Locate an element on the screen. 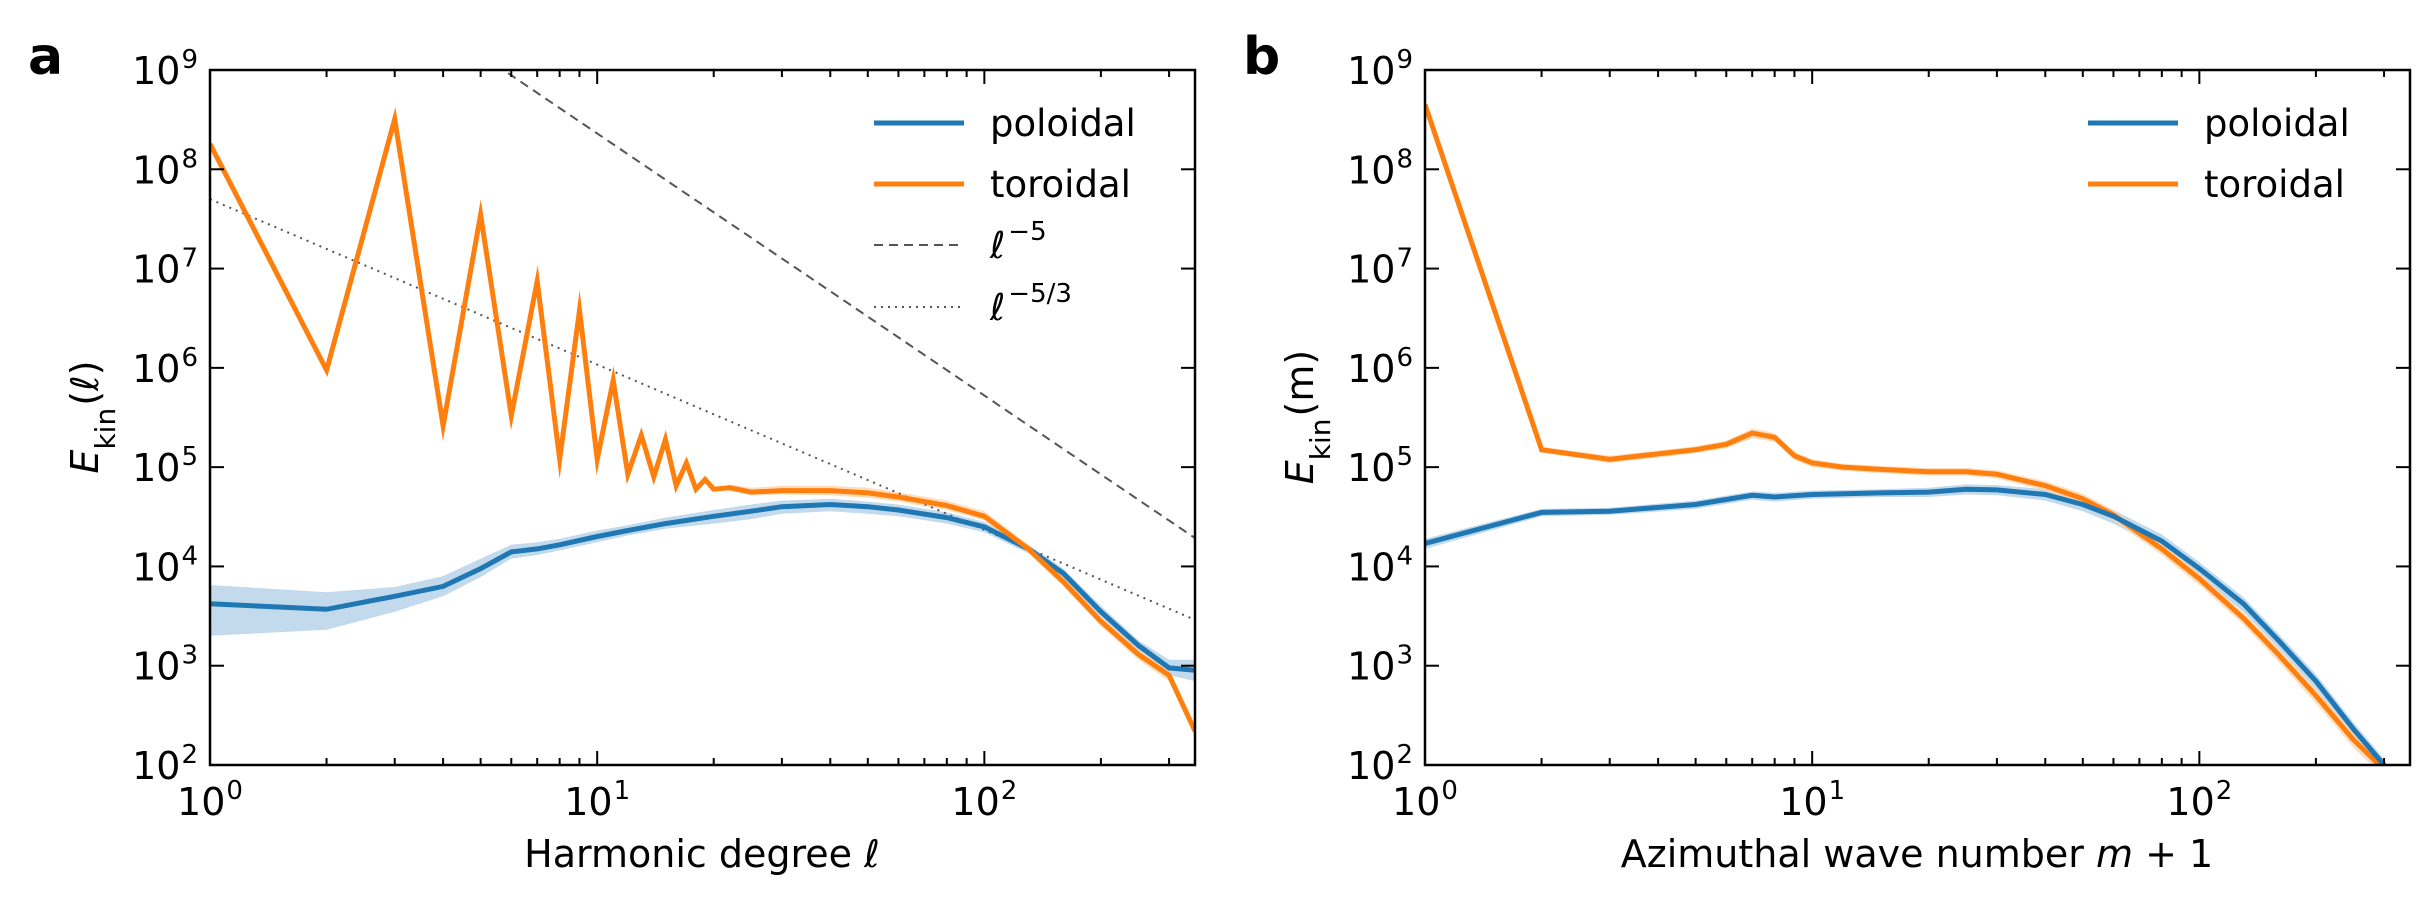 This screenshot has width=2434, height=908. b-y-tick-label-exp: 9 is located at coordinates (1404, 60).